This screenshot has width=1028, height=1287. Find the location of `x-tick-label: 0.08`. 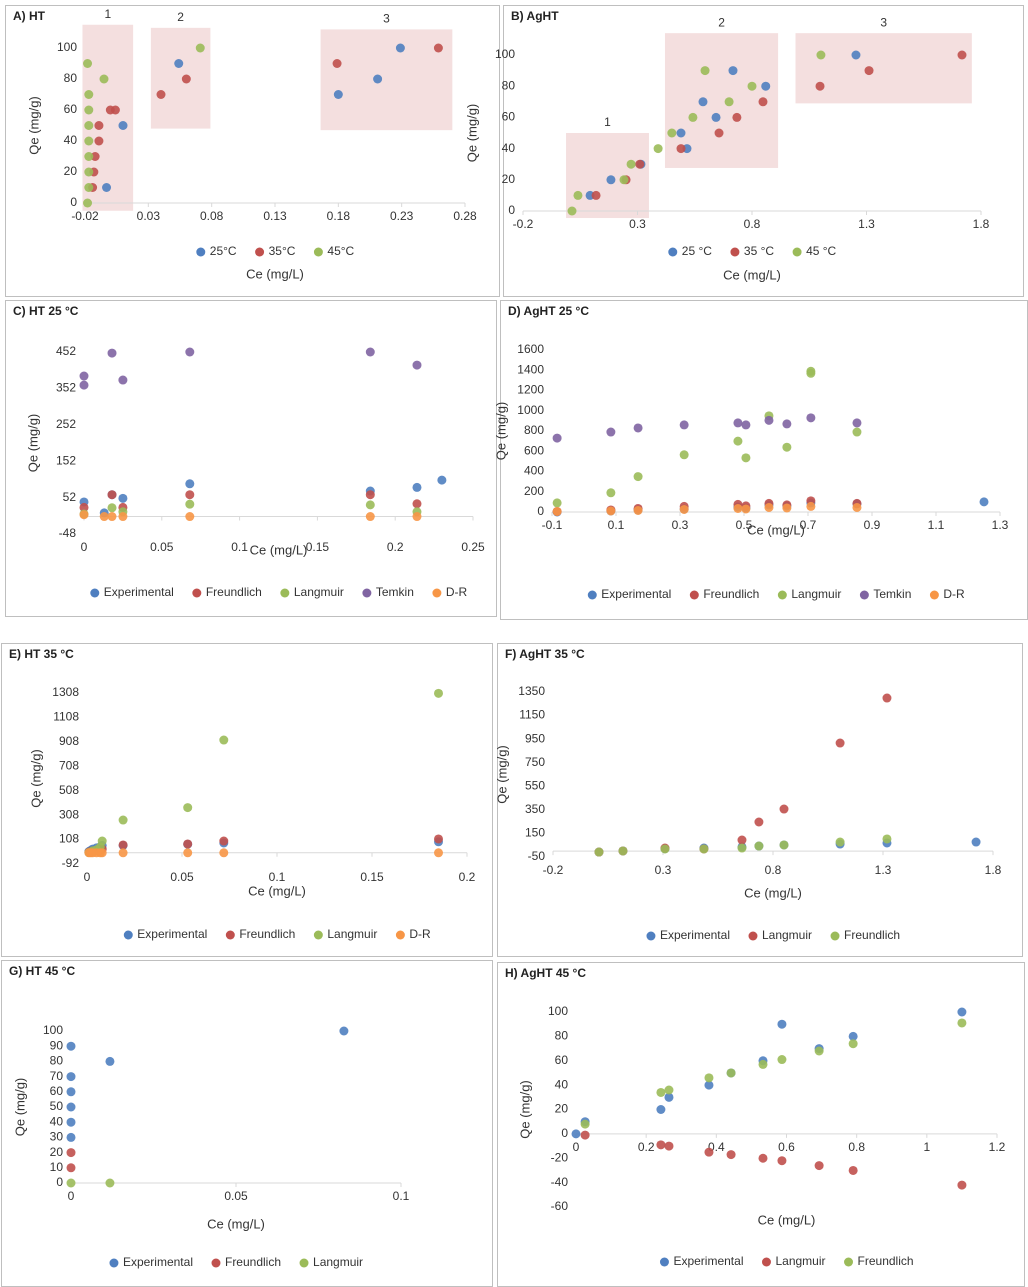

x-tick-label: 0.08 is located at coordinates (212, 216).